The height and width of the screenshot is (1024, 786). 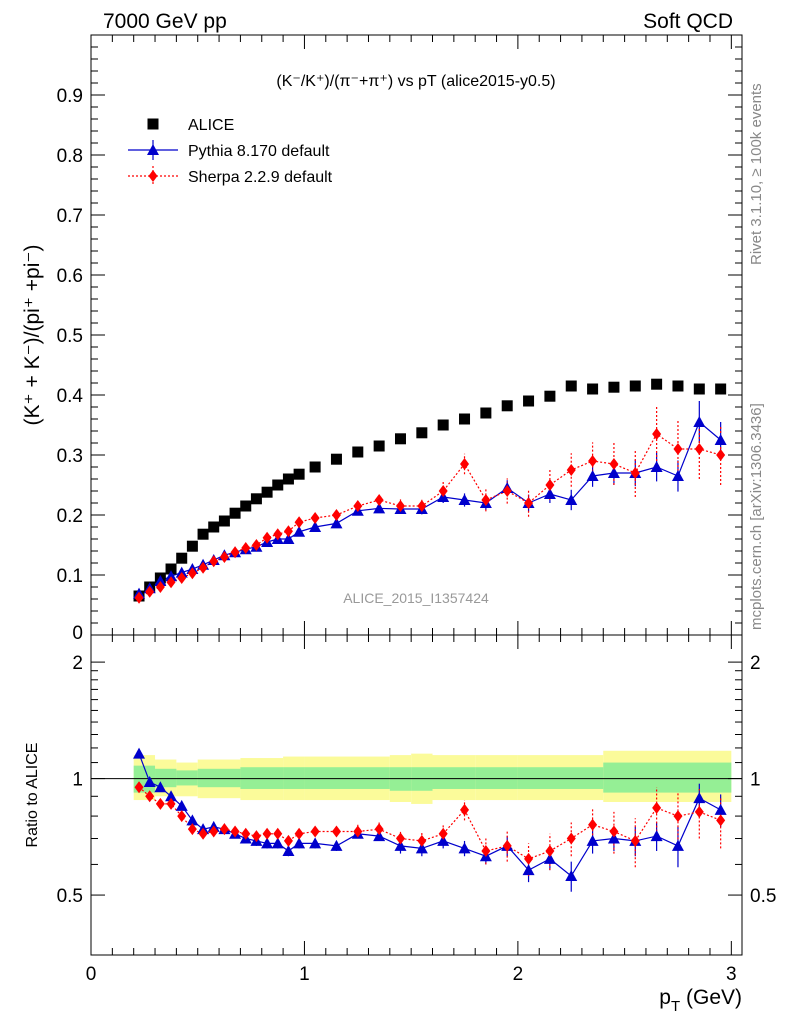 What do you see at coordinates (70, 896) in the screenshot?
I see `ratio-y-tick-label: 0.5` at bounding box center [70, 896].